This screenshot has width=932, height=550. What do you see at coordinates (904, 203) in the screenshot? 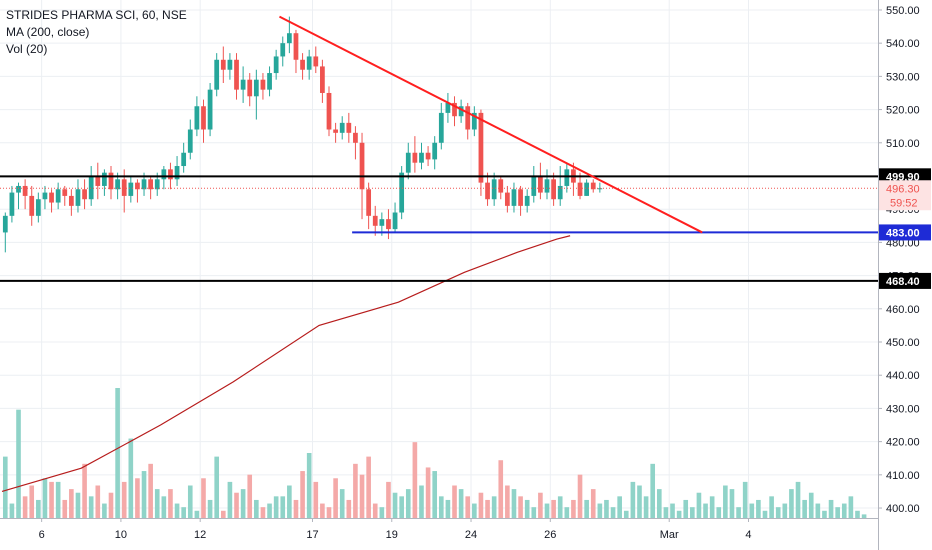
I see `countdown-label: 59:52` at bounding box center [904, 203].